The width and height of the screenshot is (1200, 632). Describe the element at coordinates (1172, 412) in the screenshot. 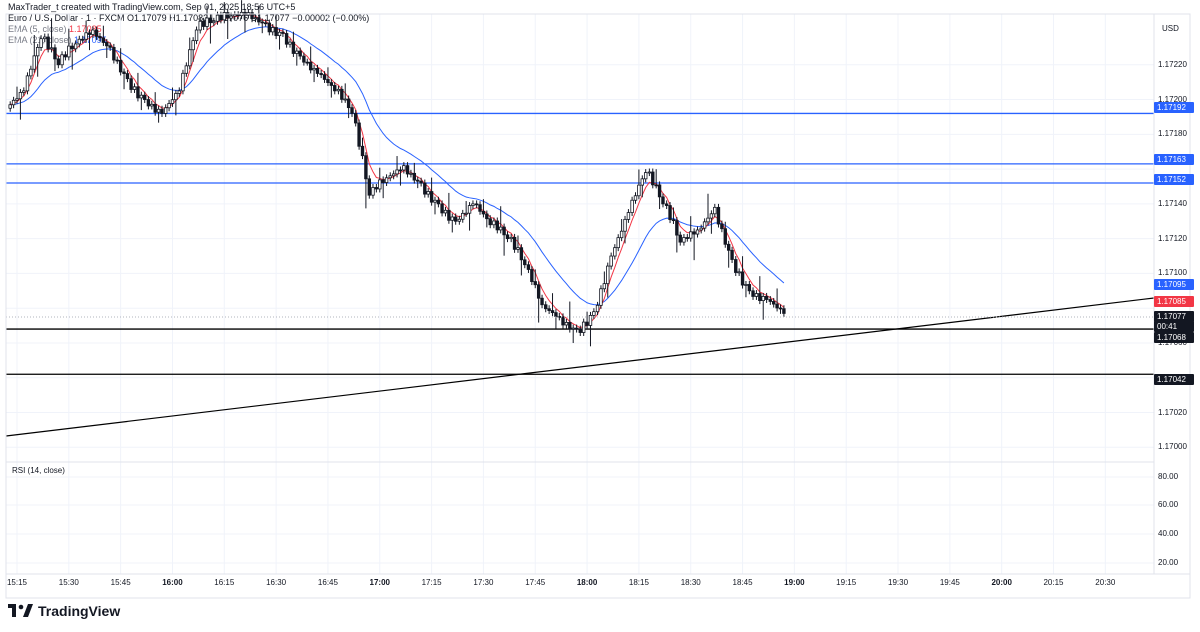

I see `price-tick: 1.17020` at that location.